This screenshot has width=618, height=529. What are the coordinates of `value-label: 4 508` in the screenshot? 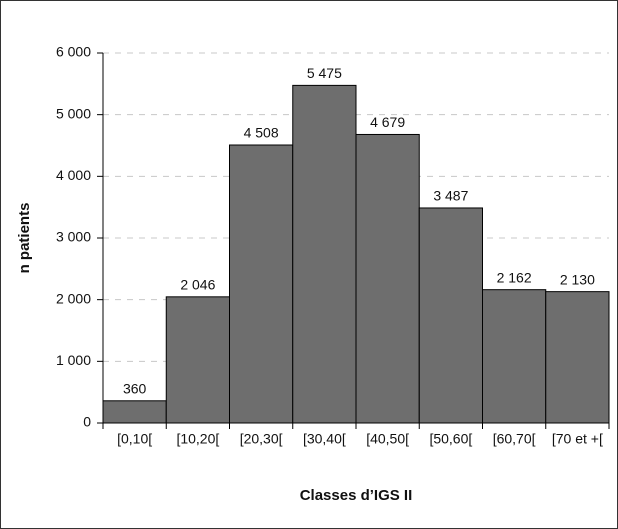 It's located at (261, 133).